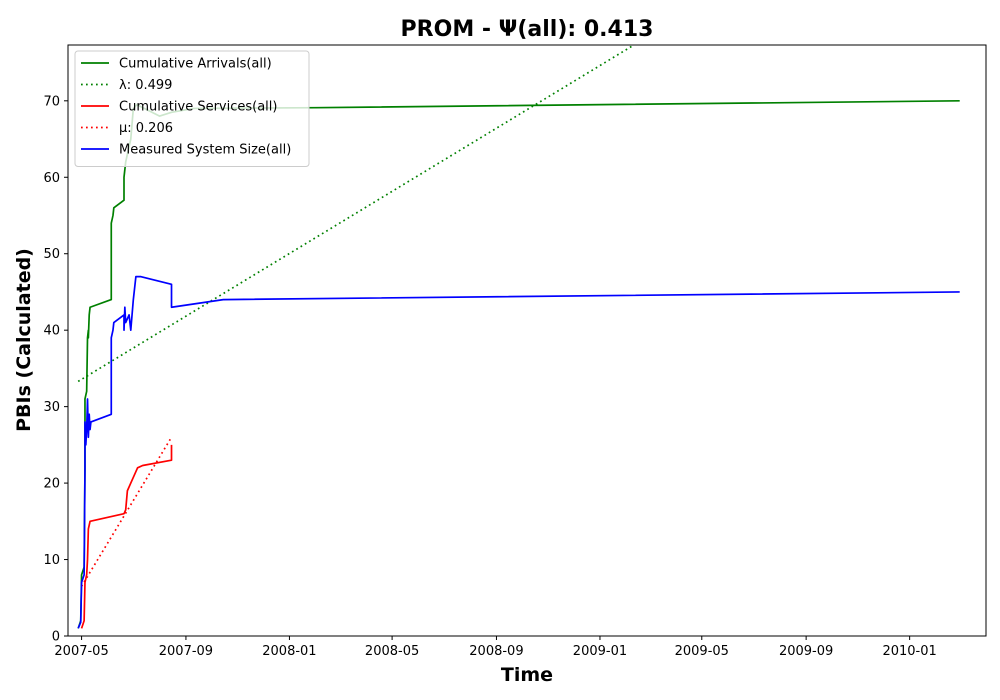 The image size is (1000, 700). I want to click on legend-box, so click(192, 108).